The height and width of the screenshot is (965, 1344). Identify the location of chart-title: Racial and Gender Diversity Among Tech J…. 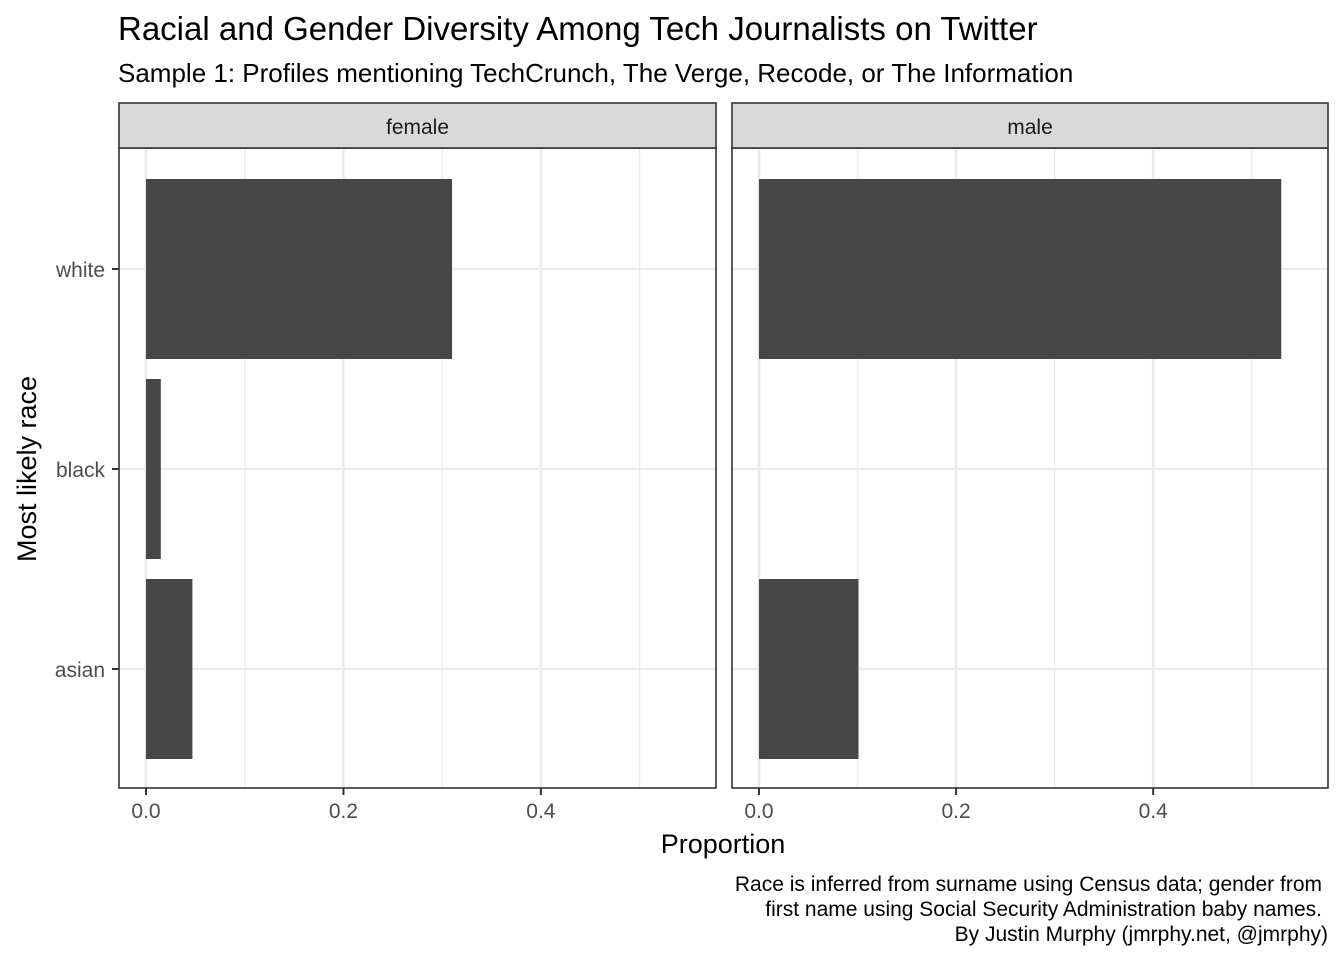
(578, 28).